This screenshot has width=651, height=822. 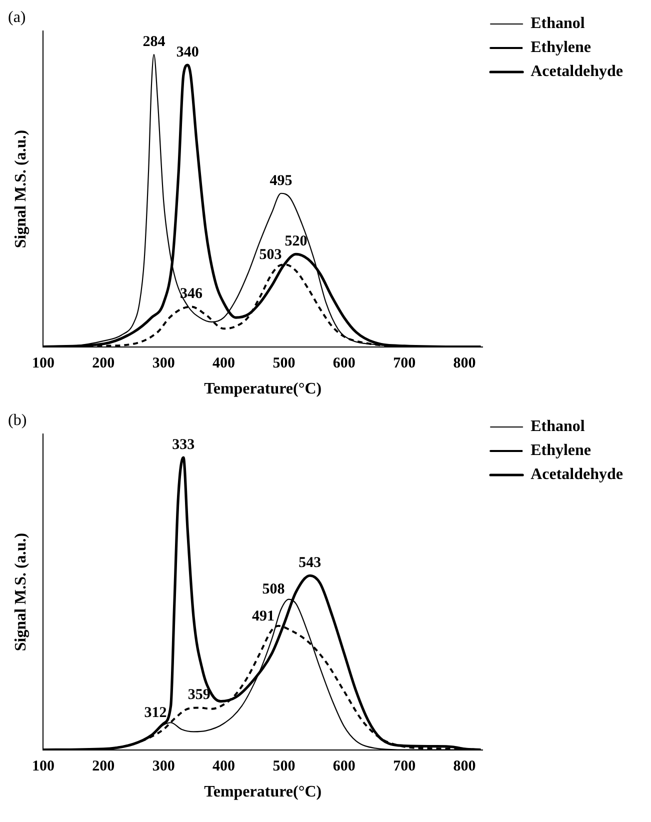 I want to click on annotation: 340, so click(x=187, y=52).